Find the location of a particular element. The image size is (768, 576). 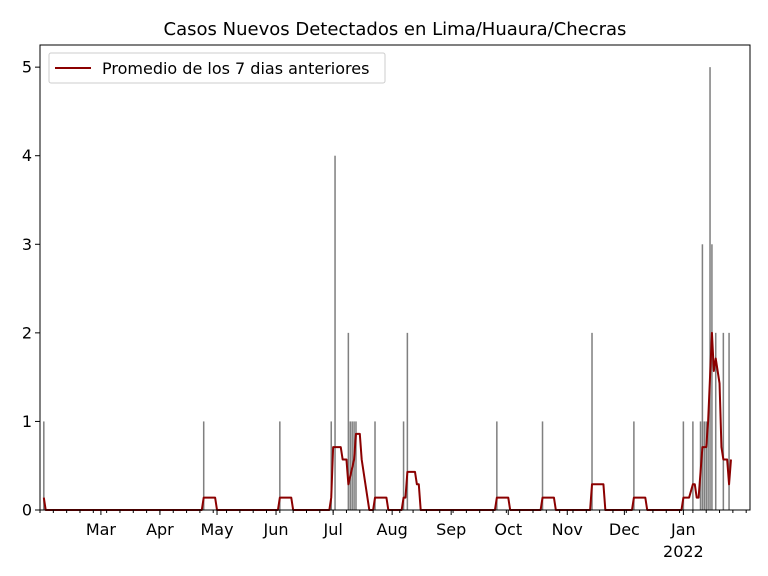

x-tick-label-0: Mar is located at coordinates (101, 529).